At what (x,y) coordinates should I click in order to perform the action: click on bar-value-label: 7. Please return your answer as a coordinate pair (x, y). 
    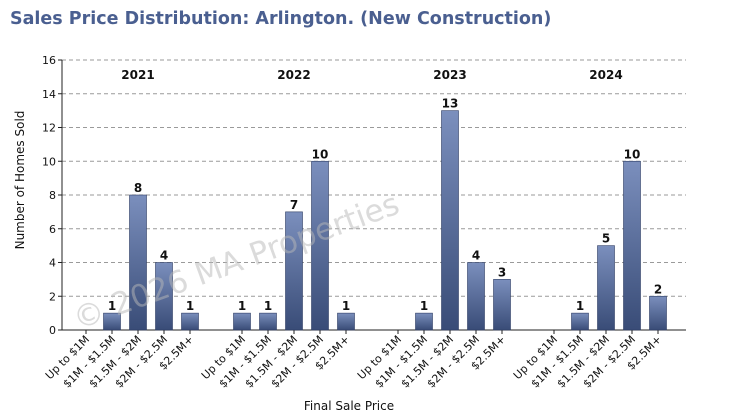
    Looking at the image, I should click on (294, 205).